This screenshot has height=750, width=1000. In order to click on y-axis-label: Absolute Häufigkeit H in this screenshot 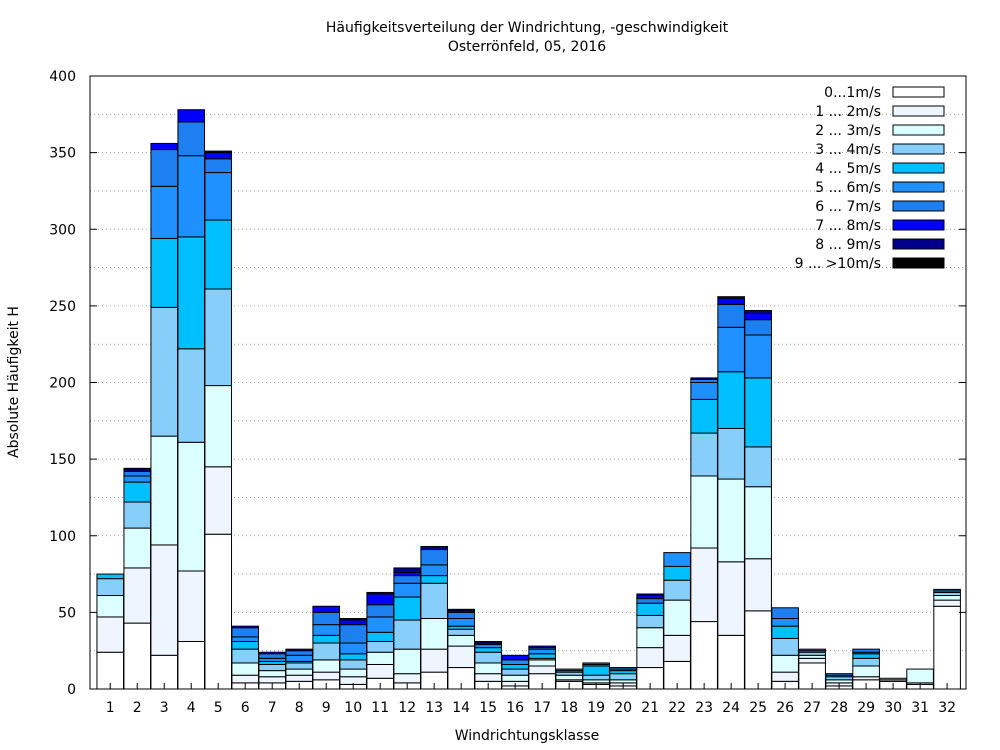, I will do `click(14, 382)`.